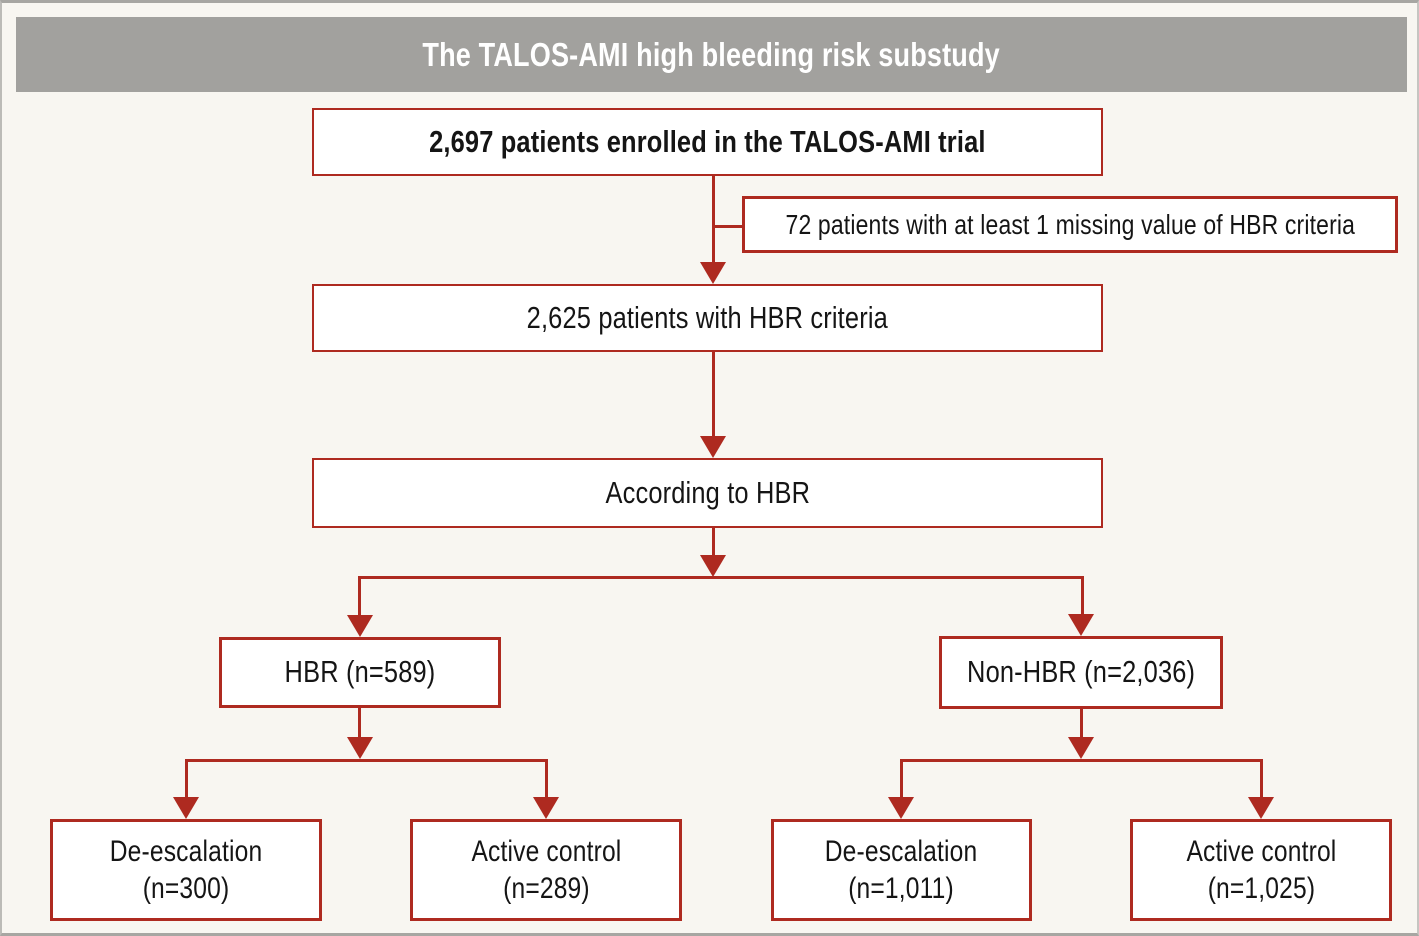 The width and height of the screenshot is (1419, 936). I want to click on node-according-to-hbr-label: According to HBR, so click(707, 492).